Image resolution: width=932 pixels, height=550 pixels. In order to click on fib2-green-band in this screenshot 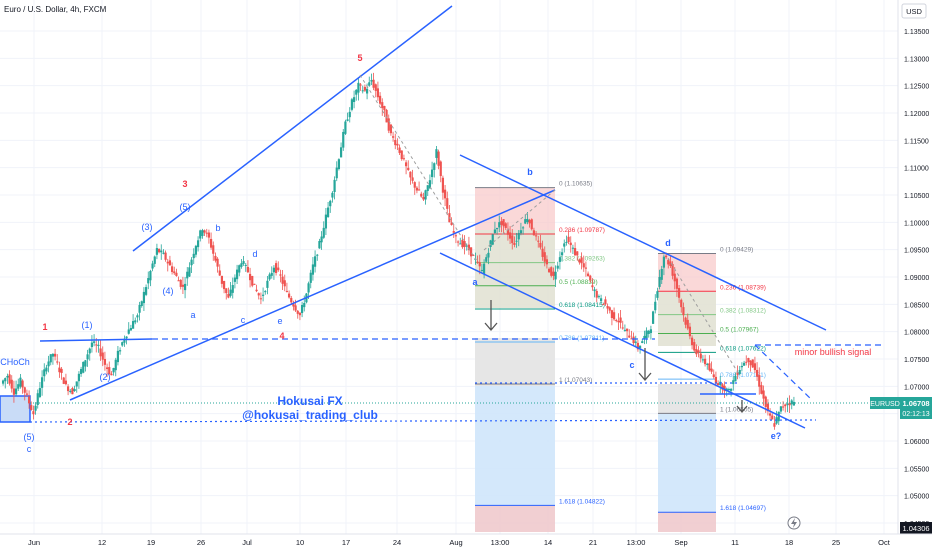, I will do `click(687, 319)`.